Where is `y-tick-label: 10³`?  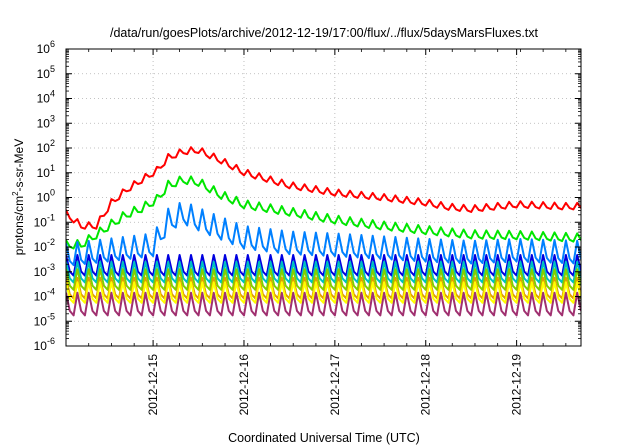
y-tick-label: 10³ is located at coordinates (46, 121).